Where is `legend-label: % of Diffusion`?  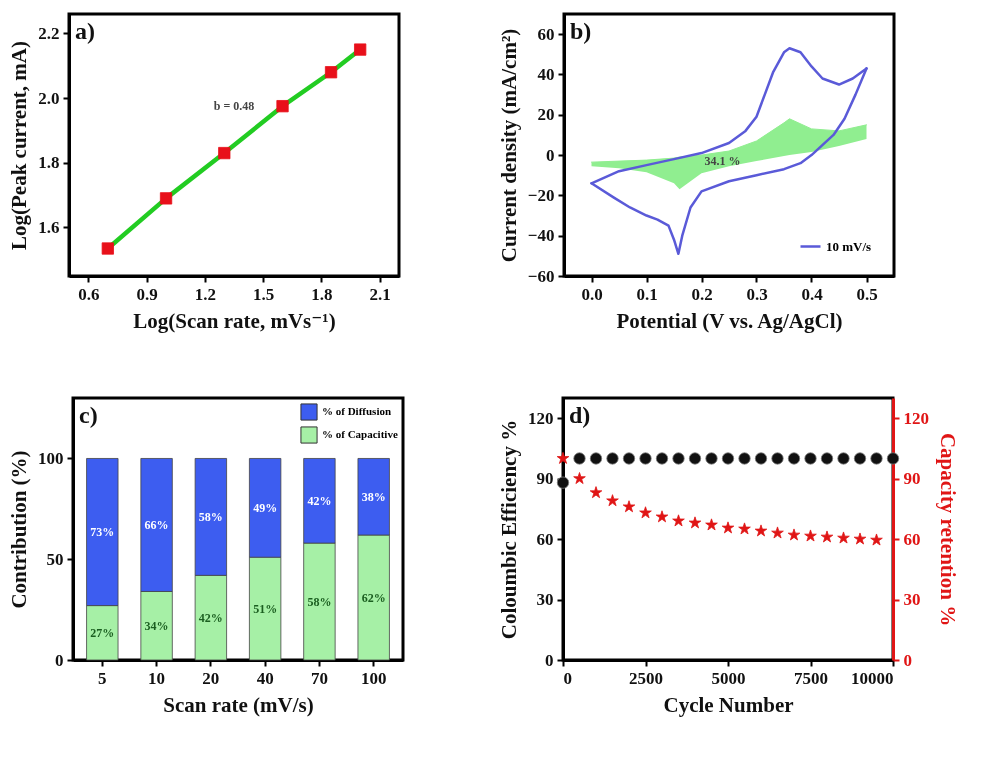
legend-label: % of Diffusion is located at coordinates (357, 411).